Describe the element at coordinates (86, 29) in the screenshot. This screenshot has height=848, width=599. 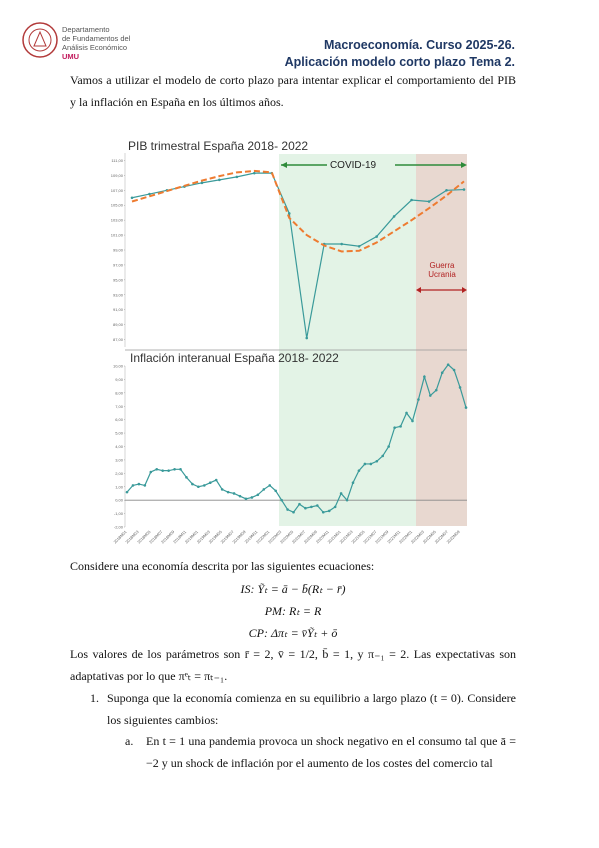
I see `dept-line: Departamento` at that location.